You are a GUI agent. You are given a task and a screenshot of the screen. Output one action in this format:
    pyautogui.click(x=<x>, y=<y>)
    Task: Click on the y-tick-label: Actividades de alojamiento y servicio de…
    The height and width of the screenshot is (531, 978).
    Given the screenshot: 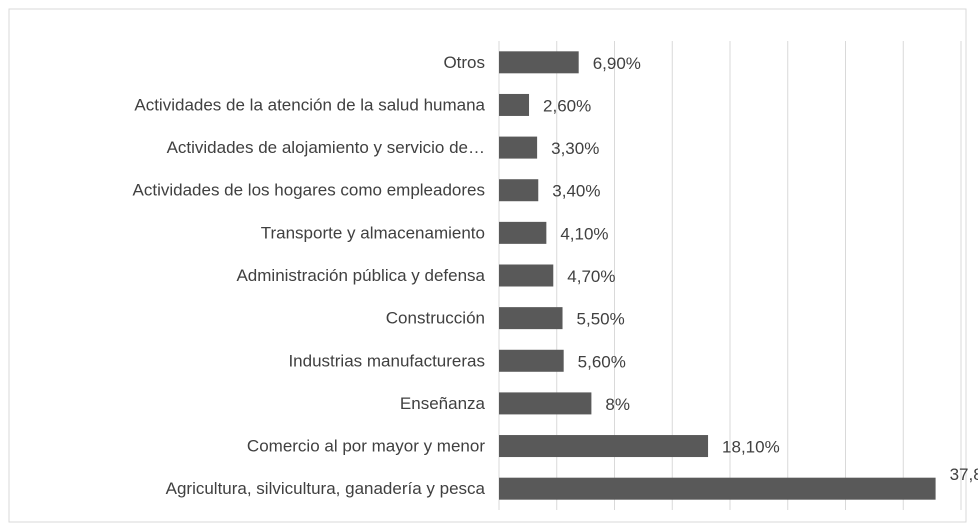 What is the action you would take?
    pyautogui.click(x=326, y=147)
    